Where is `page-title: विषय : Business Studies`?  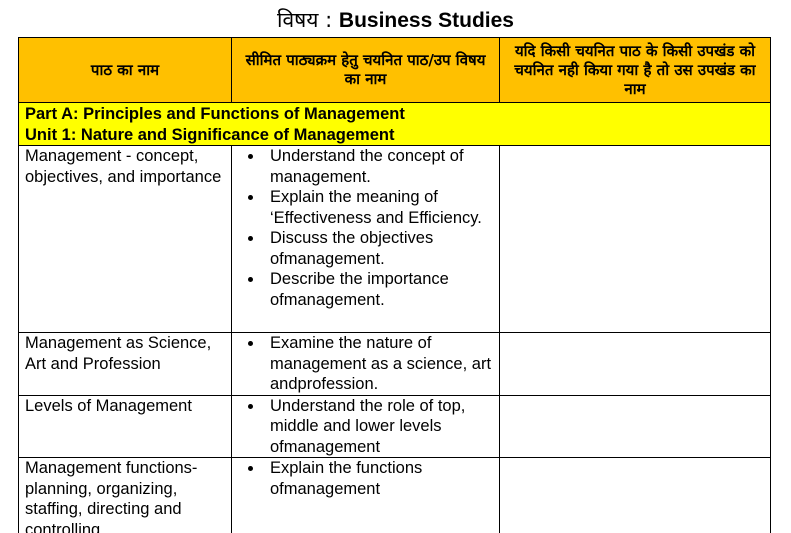
page-title: विषय : Business Studies is located at coordinates (395, 20).